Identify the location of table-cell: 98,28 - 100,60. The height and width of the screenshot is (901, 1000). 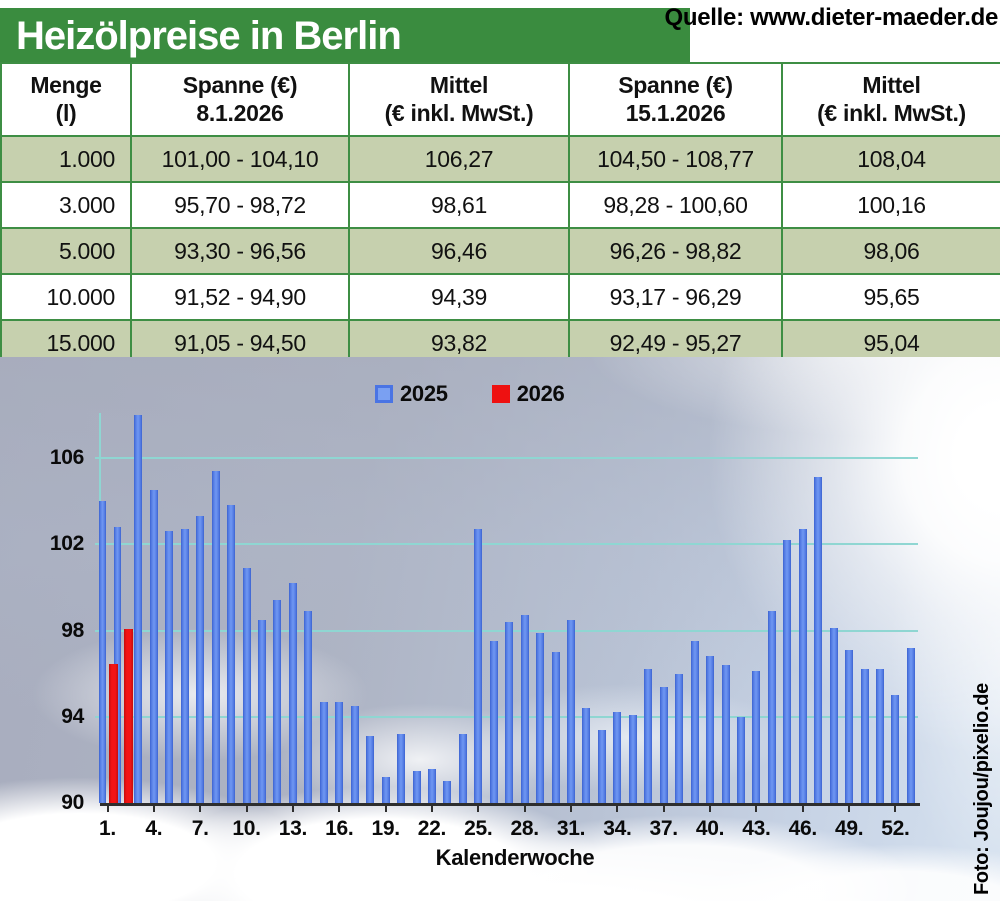
(675, 205).